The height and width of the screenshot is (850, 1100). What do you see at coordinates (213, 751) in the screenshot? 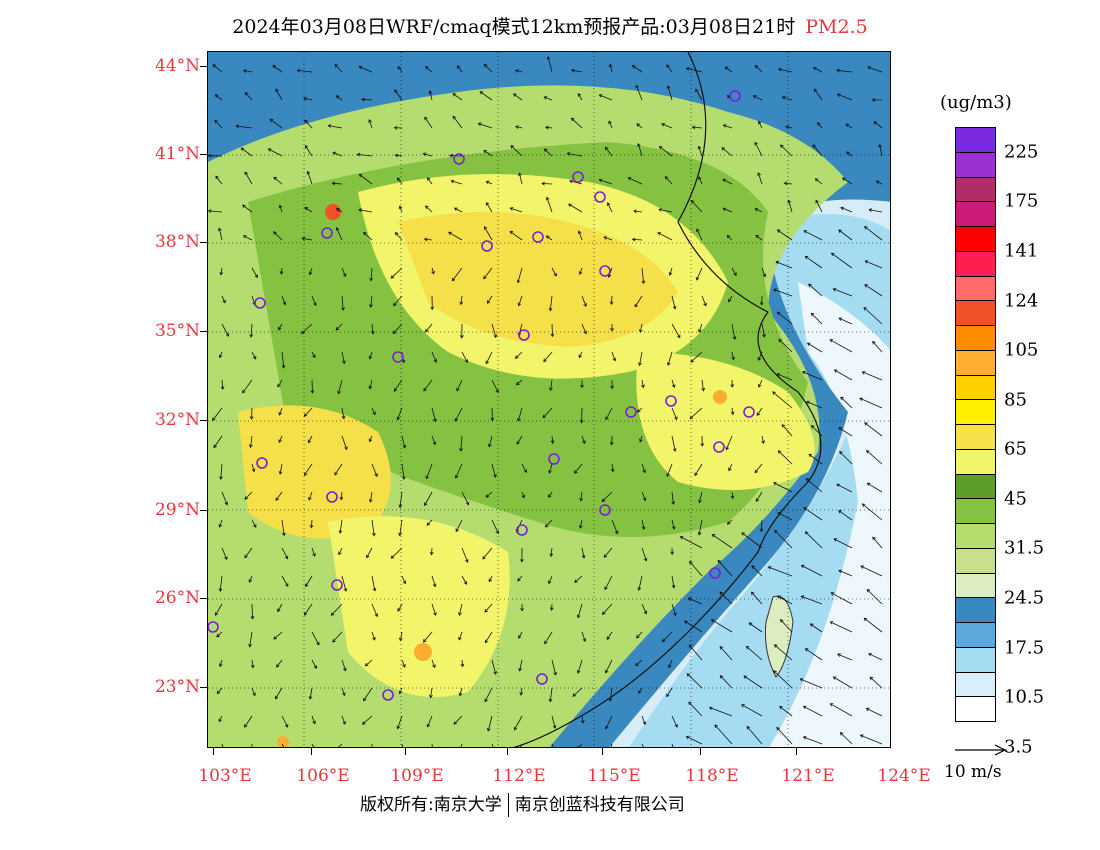
I see `longitude-tick` at bounding box center [213, 751].